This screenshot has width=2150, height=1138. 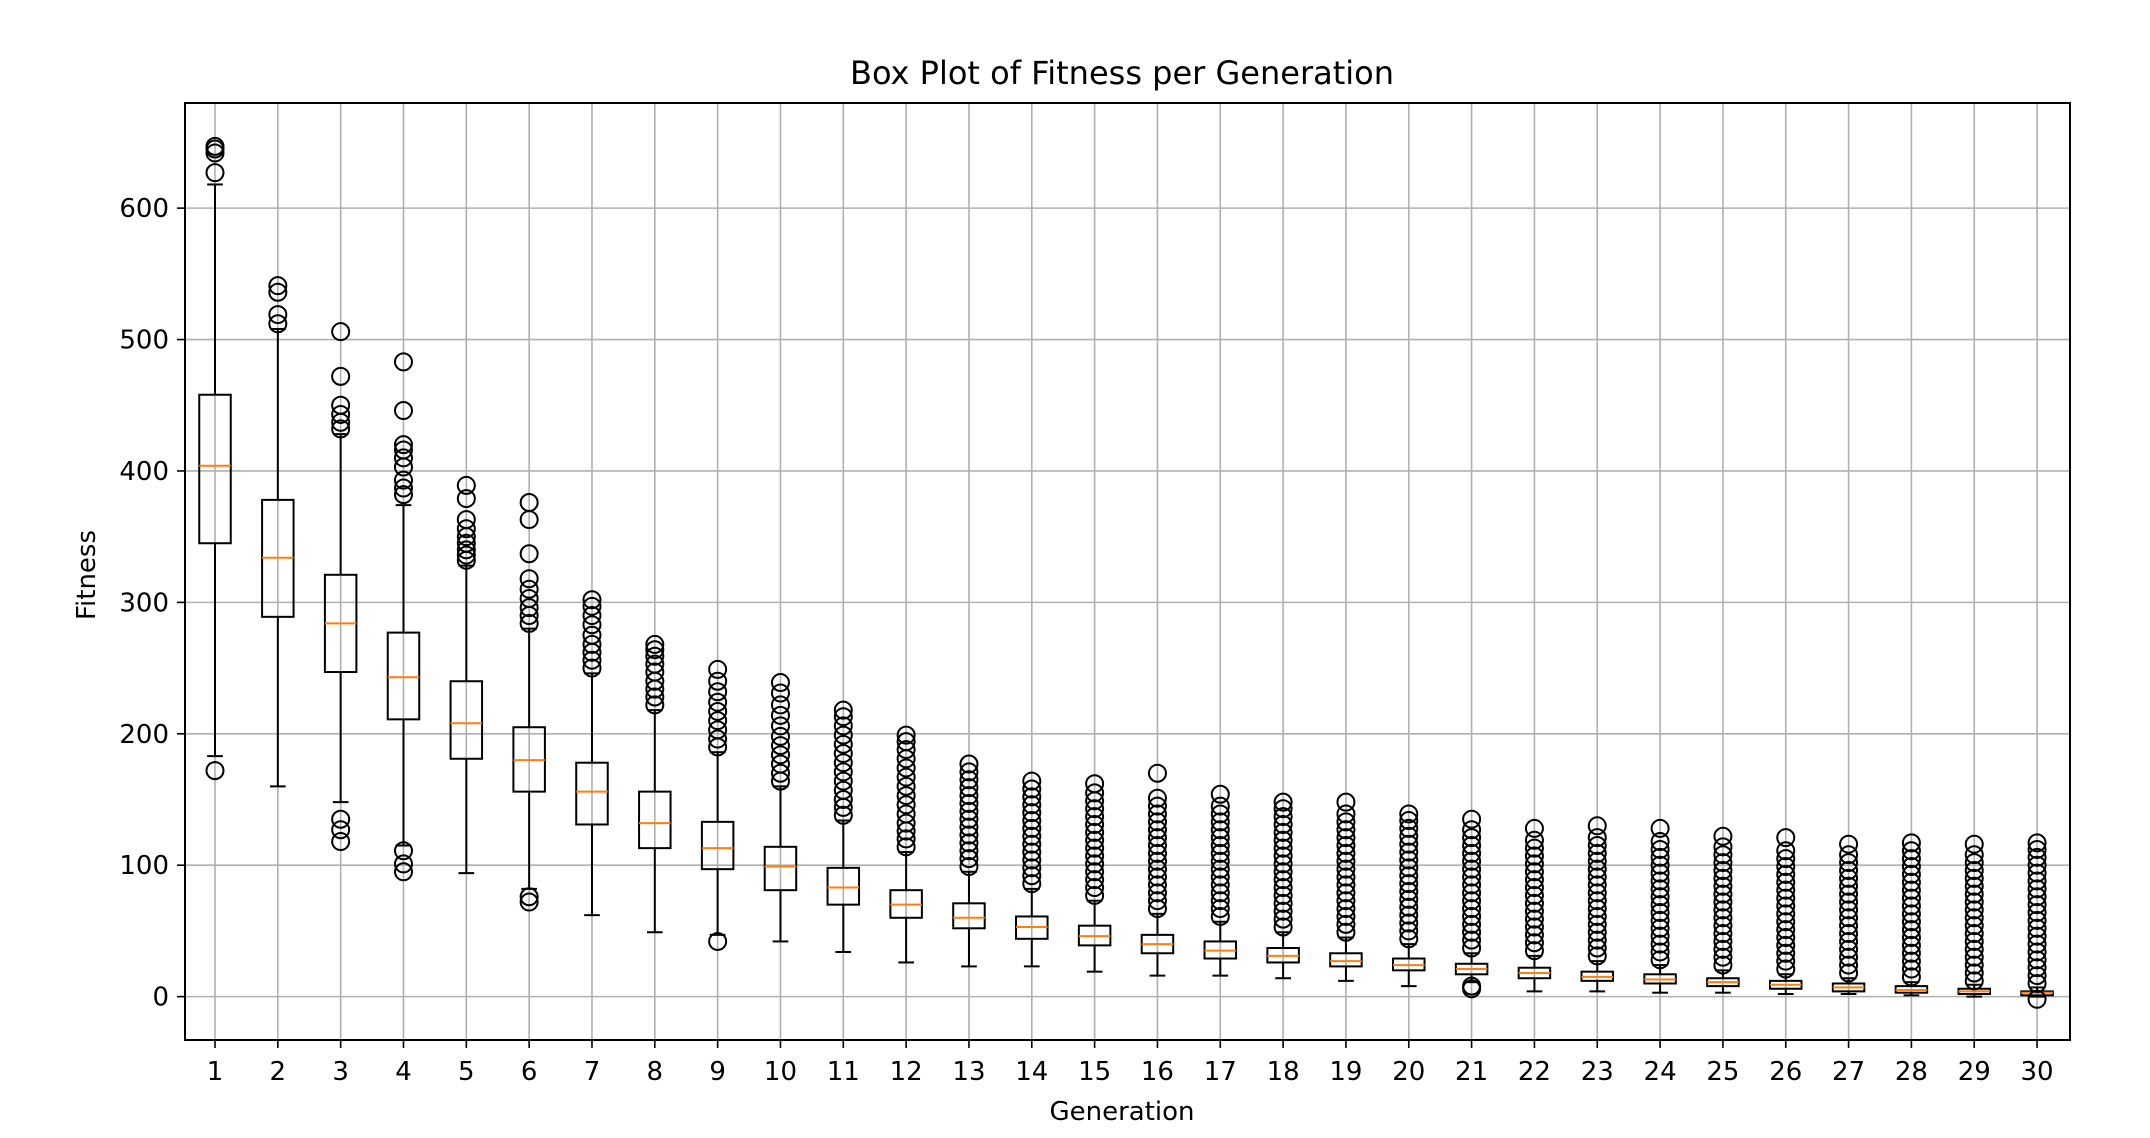 I want to click on y-axis-label: Fitness, so click(x=87, y=575).